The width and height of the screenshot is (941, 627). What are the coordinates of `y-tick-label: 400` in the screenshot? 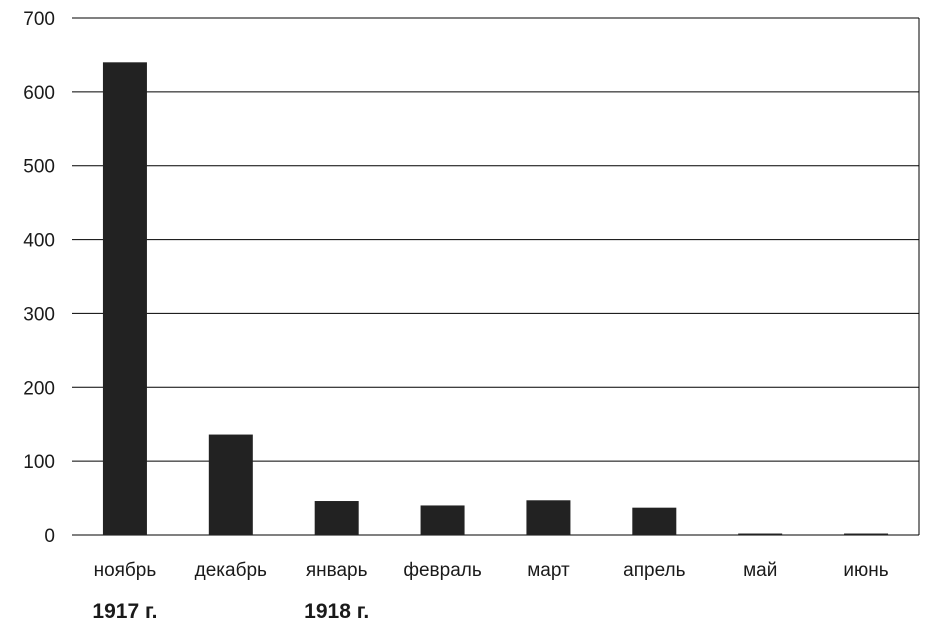 It's located at (39, 241).